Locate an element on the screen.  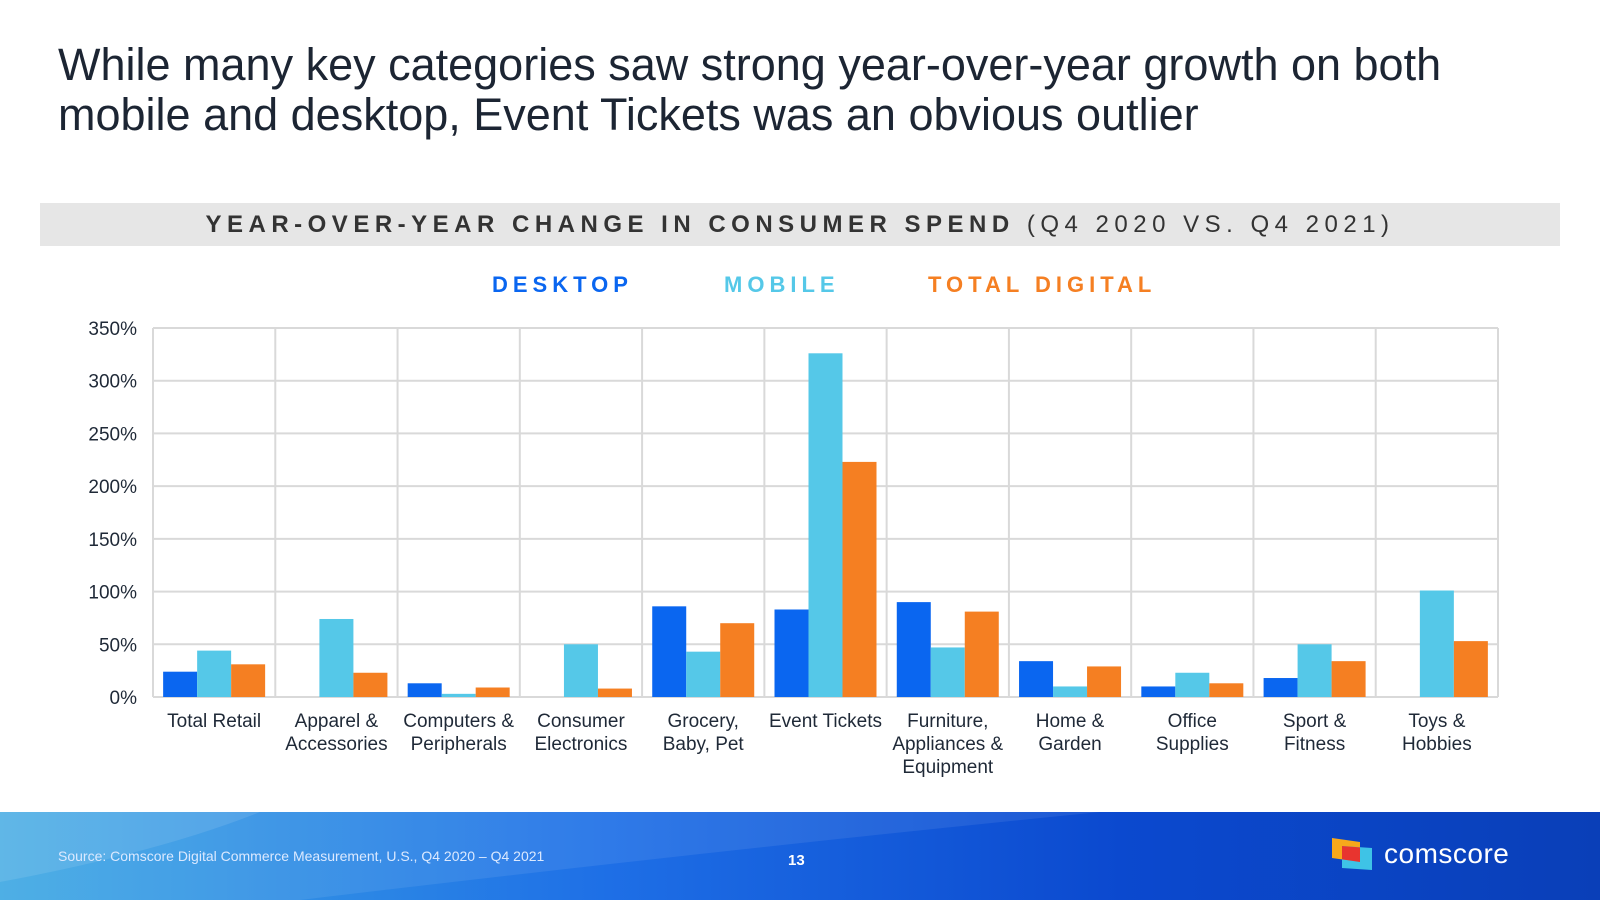
x-category-label-line: Accessories is located at coordinates (336, 744).